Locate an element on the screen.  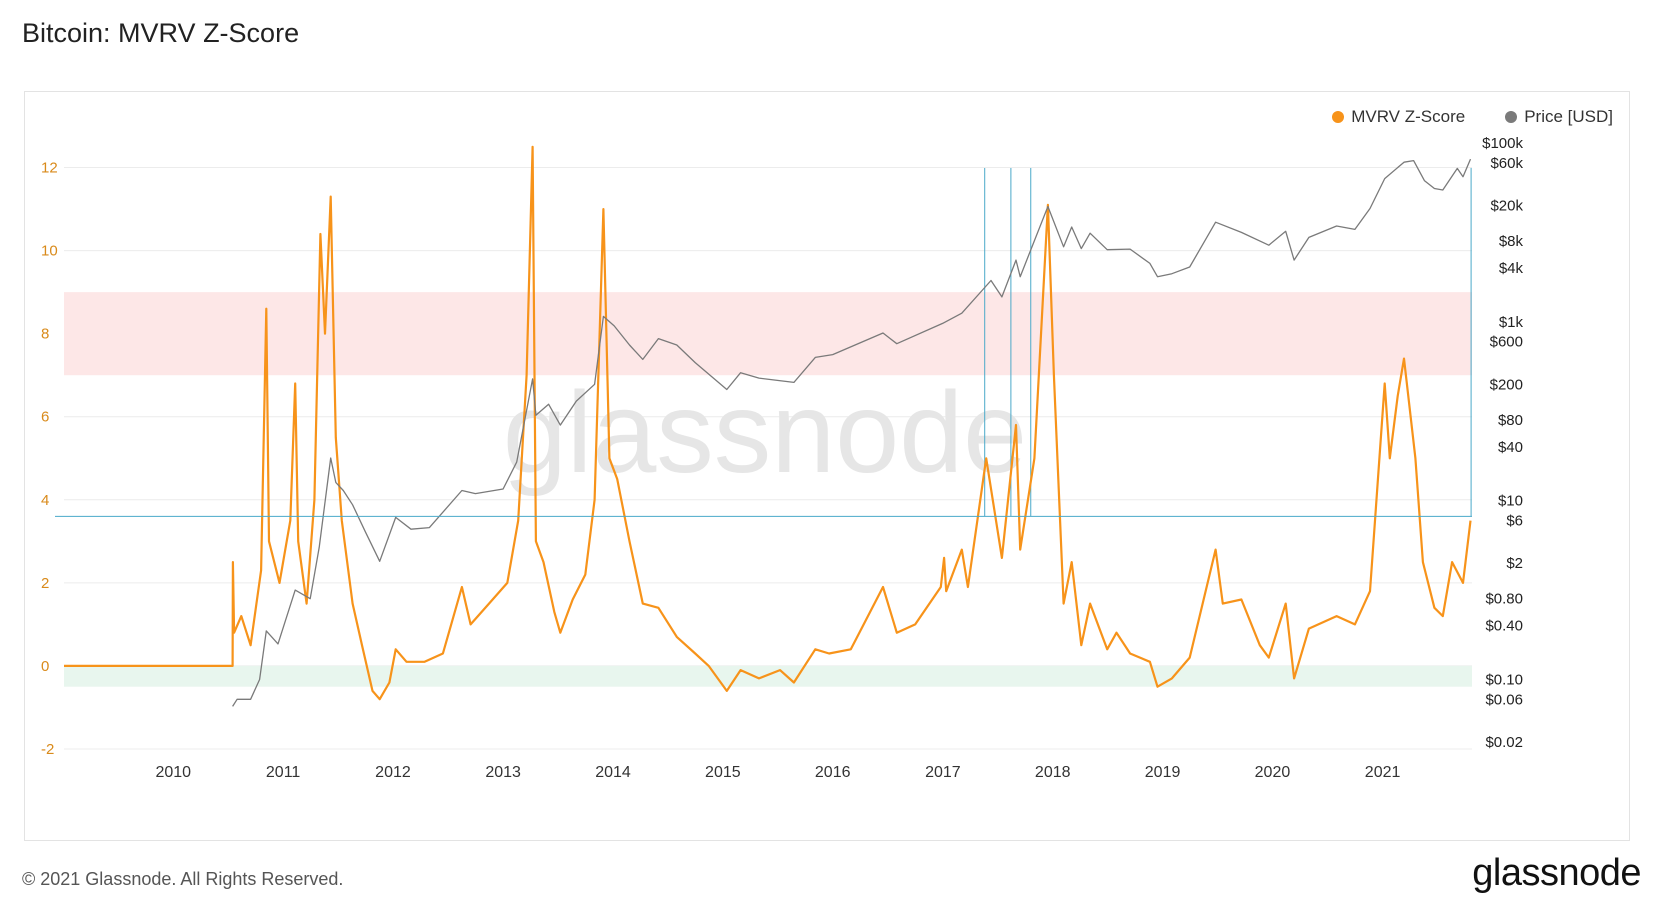
y-right-tick-label: $10 is located at coordinates (1510, 501).